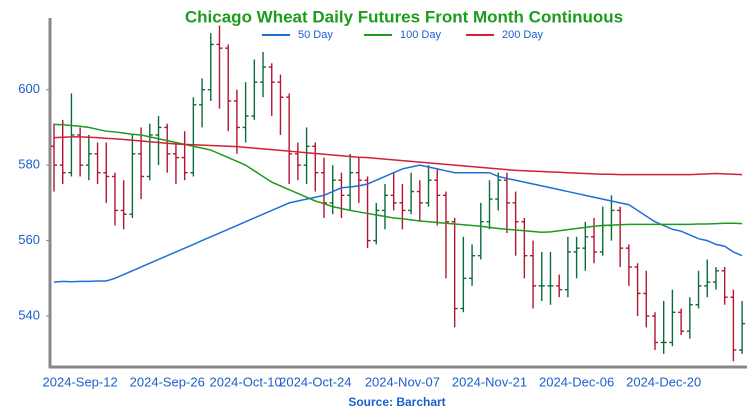 The width and height of the screenshot is (754, 420). Describe the element at coordinates (80, 381) in the screenshot. I see `x-tick-label: 2024-Sep-12` at that location.